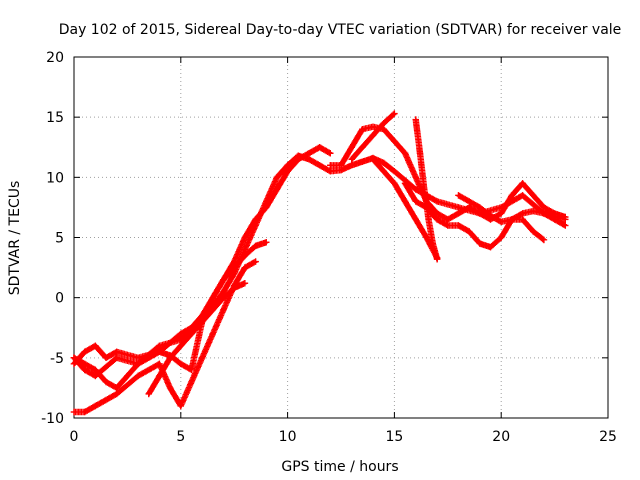 Image resolution: width=640 pixels, height=480 pixels. Describe the element at coordinates (52, 419) in the screenshot. I see `y-tick-label: -10` at that location.